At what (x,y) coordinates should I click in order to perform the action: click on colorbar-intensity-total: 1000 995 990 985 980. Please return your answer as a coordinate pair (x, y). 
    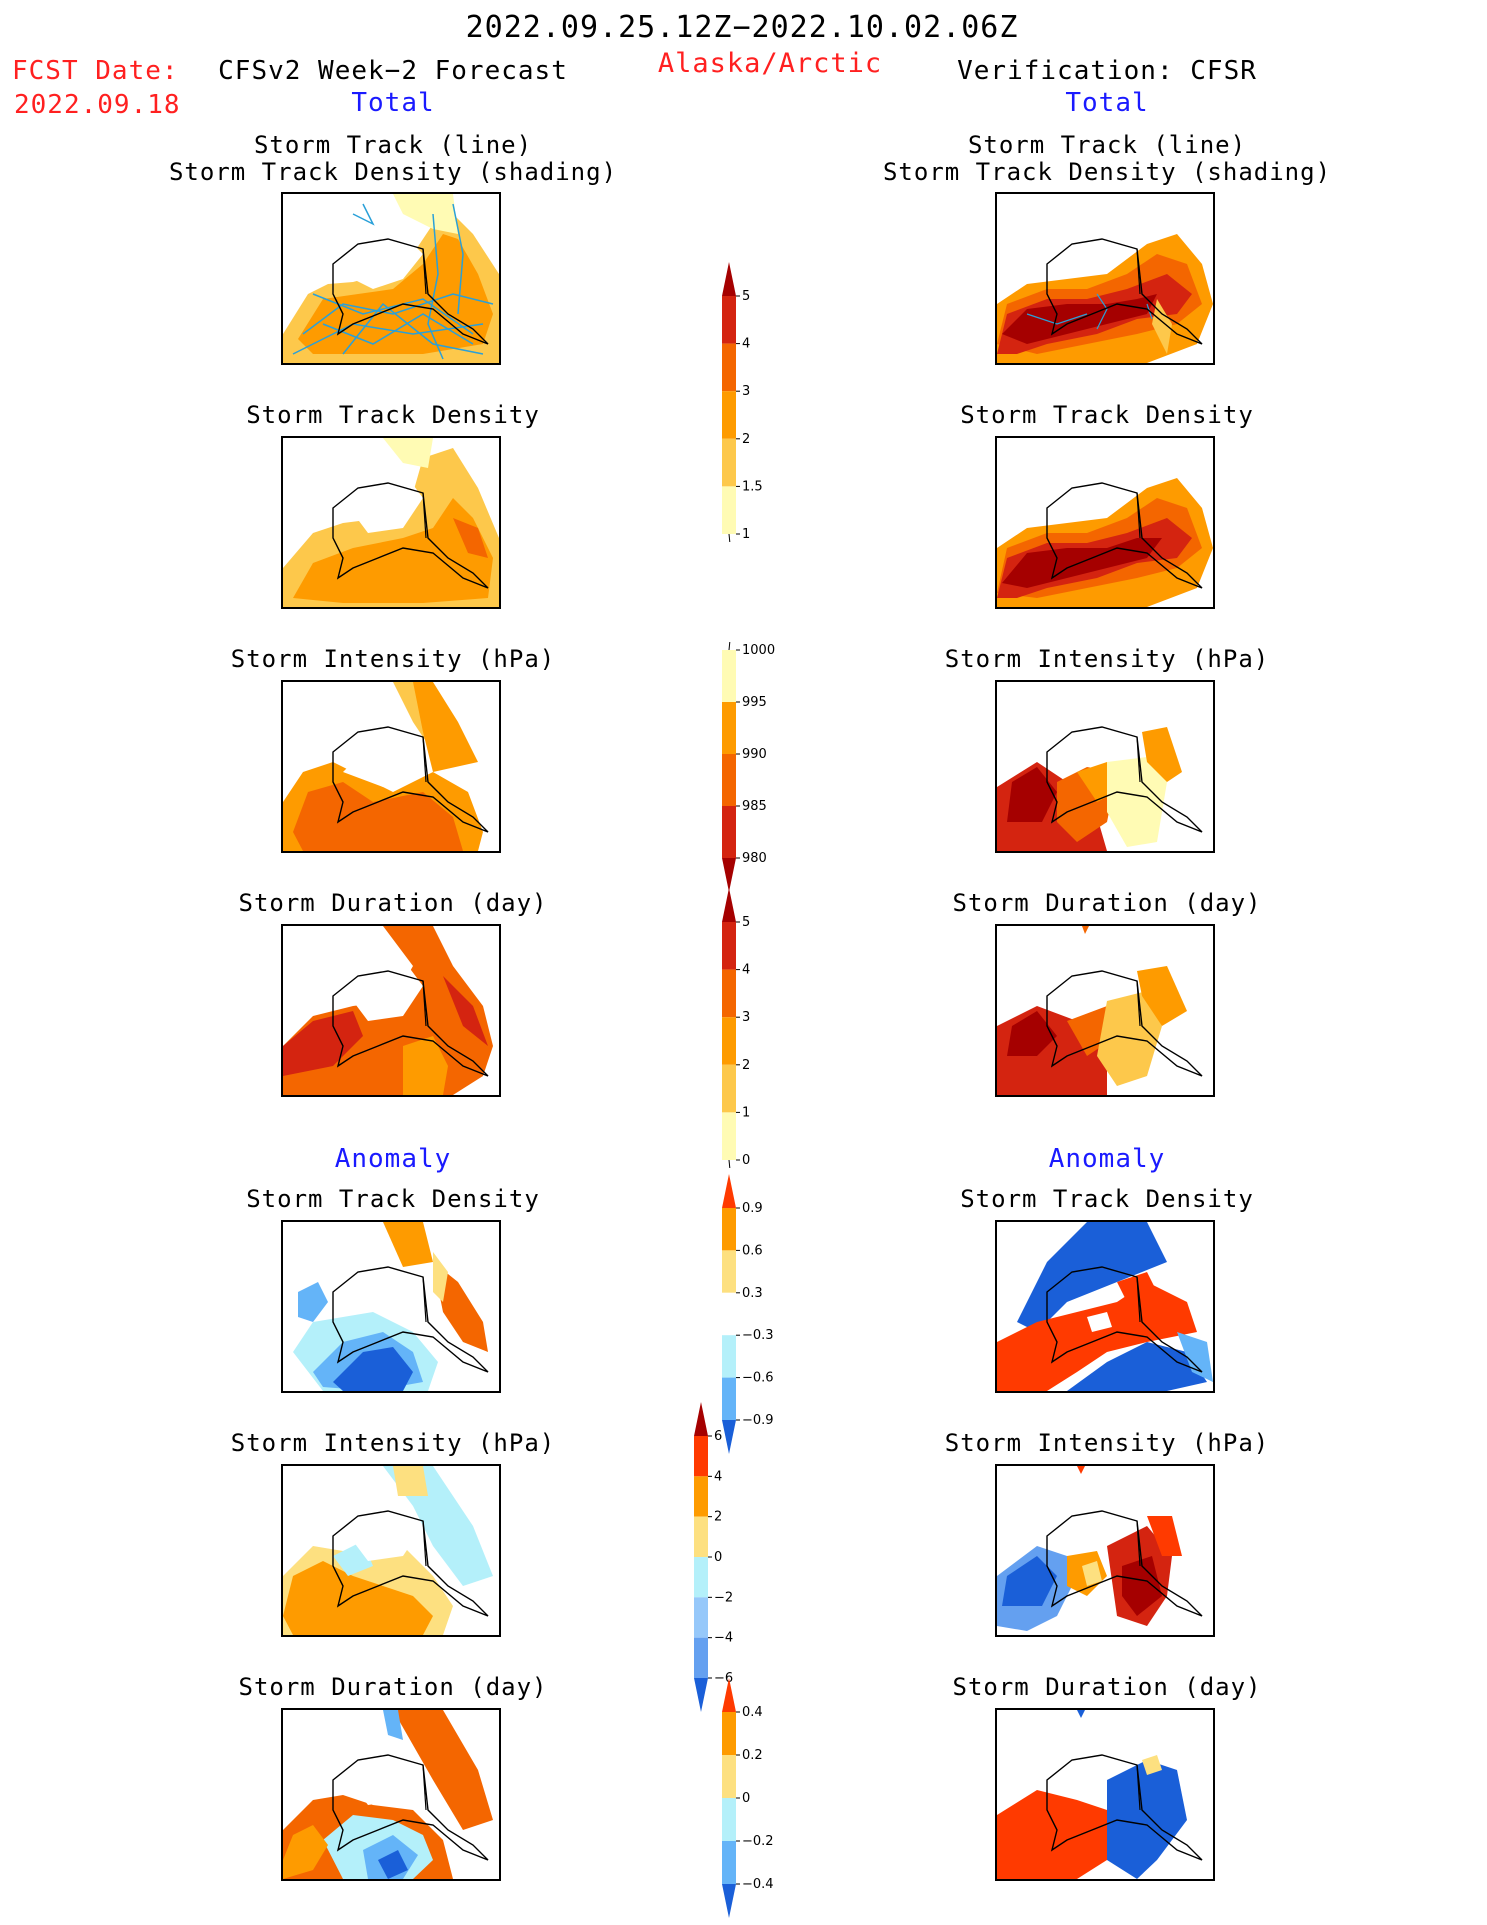
    Looking at the image, I should click on (748, 767).